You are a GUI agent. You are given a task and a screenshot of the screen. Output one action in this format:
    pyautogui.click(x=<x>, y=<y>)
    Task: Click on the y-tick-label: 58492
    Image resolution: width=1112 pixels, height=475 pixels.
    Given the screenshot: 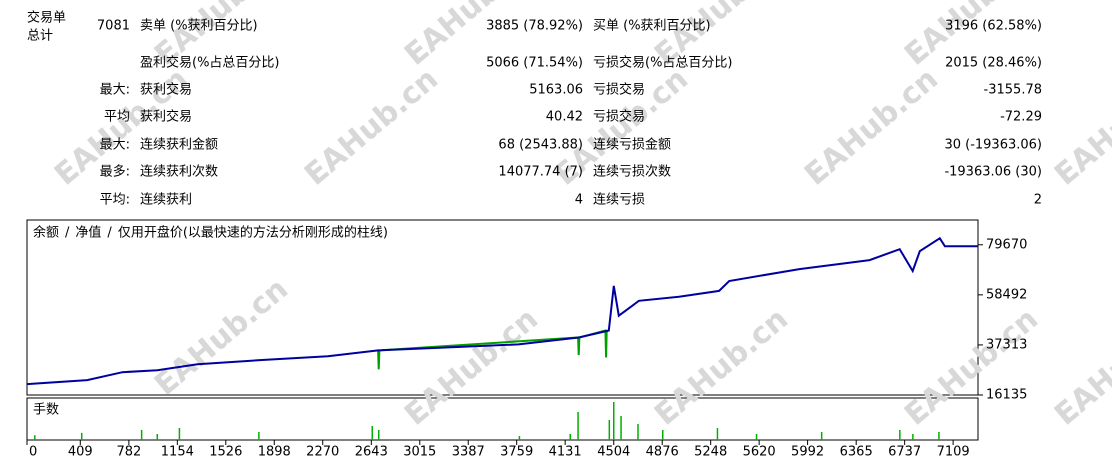 What is the action you would take?
    pyautogui.click(x=1006, y=294)
    